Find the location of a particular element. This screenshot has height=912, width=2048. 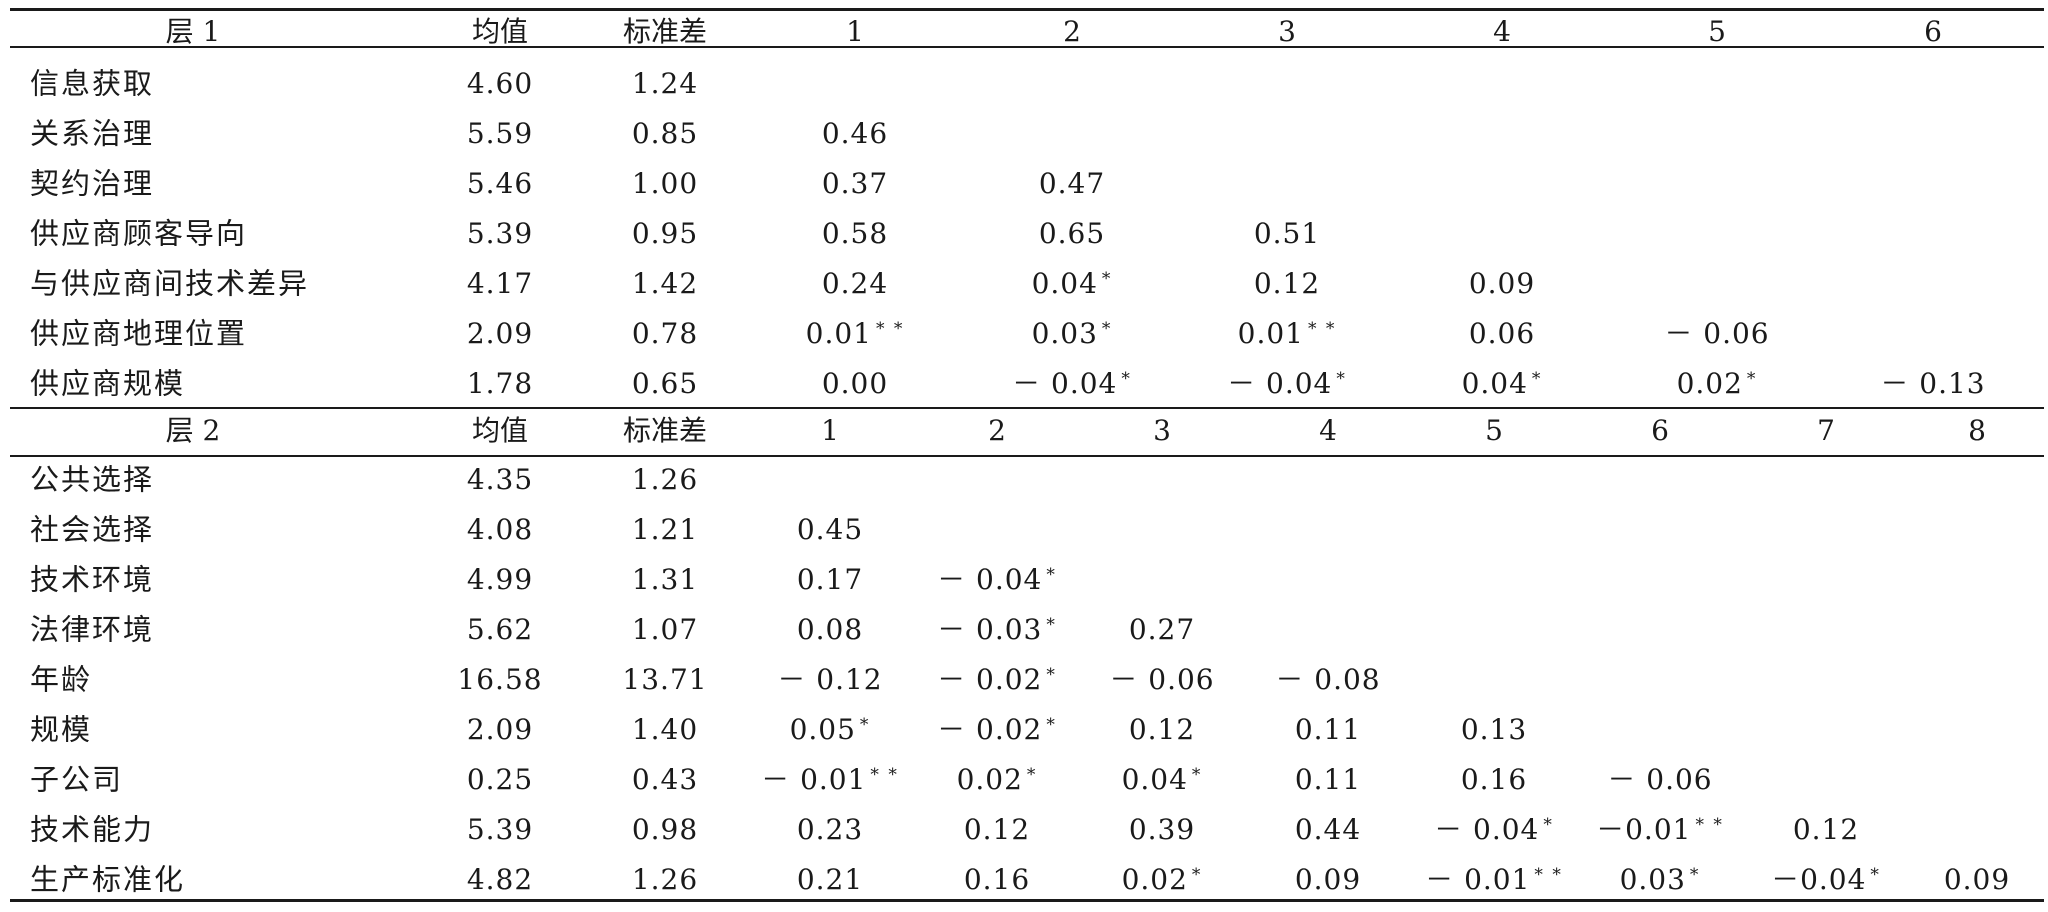

layer1-table-cell: 5.59 is located at coordinates (500, 133).